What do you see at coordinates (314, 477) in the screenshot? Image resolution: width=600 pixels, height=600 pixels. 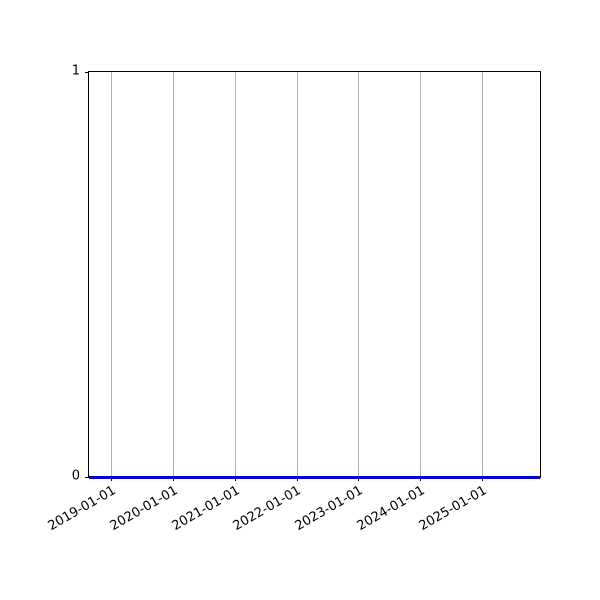 I see `series-line` at bounding box center [314, 477].